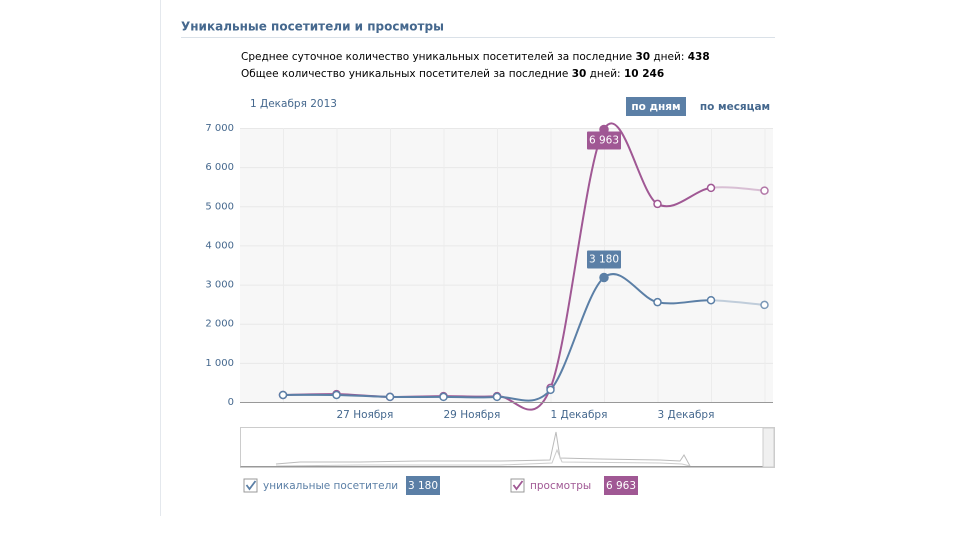  Describe the element at coordinates (231, 402) in the screenshot. I see `y-tick-label: 0` at that location.